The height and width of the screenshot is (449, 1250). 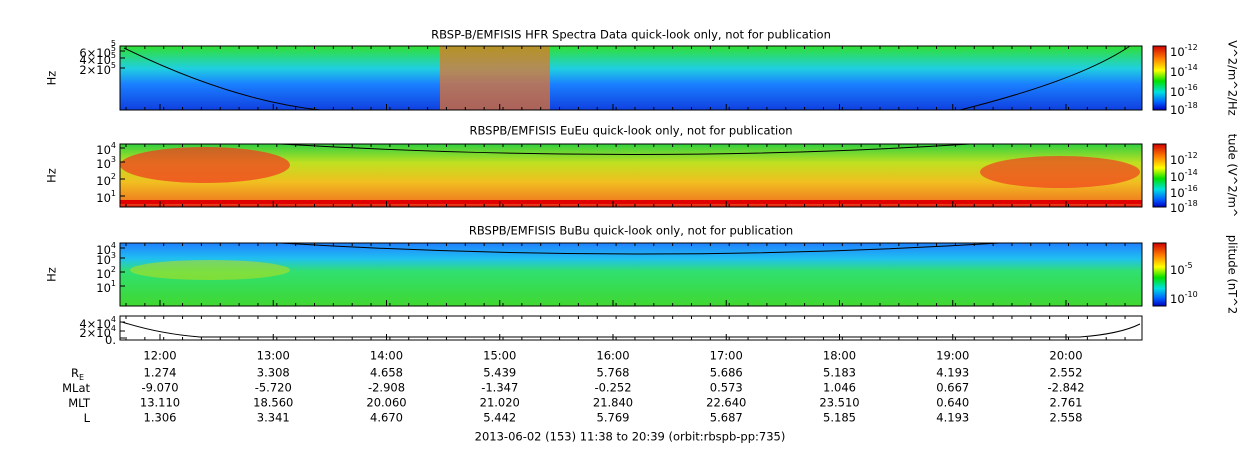 What do you see at coordinates (273, 418) in the screenshot?
I see `ephemeris-value: 3.341` at bounding box center [273, 418].